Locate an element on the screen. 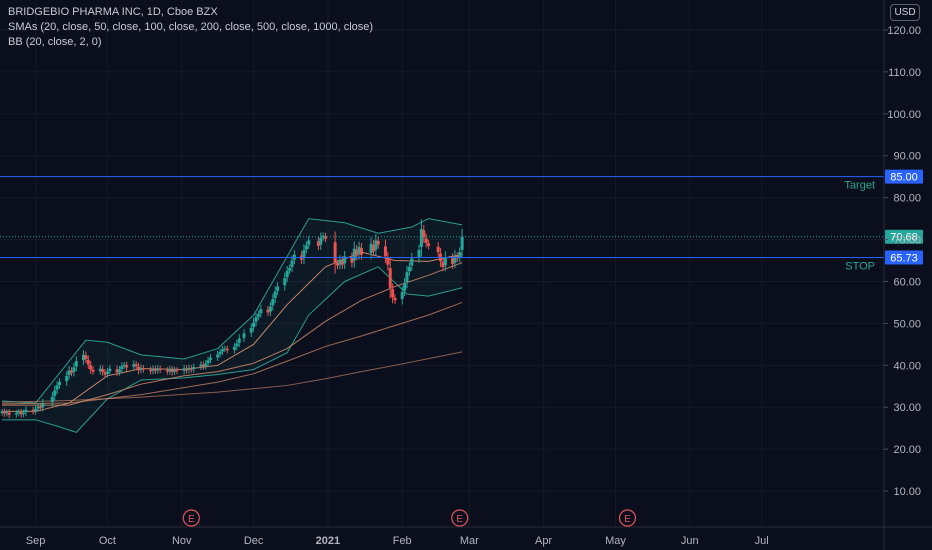 The width and height of the screenshot is (932, 550). time-tick-label: Jun is located at coordinates (690, 541).